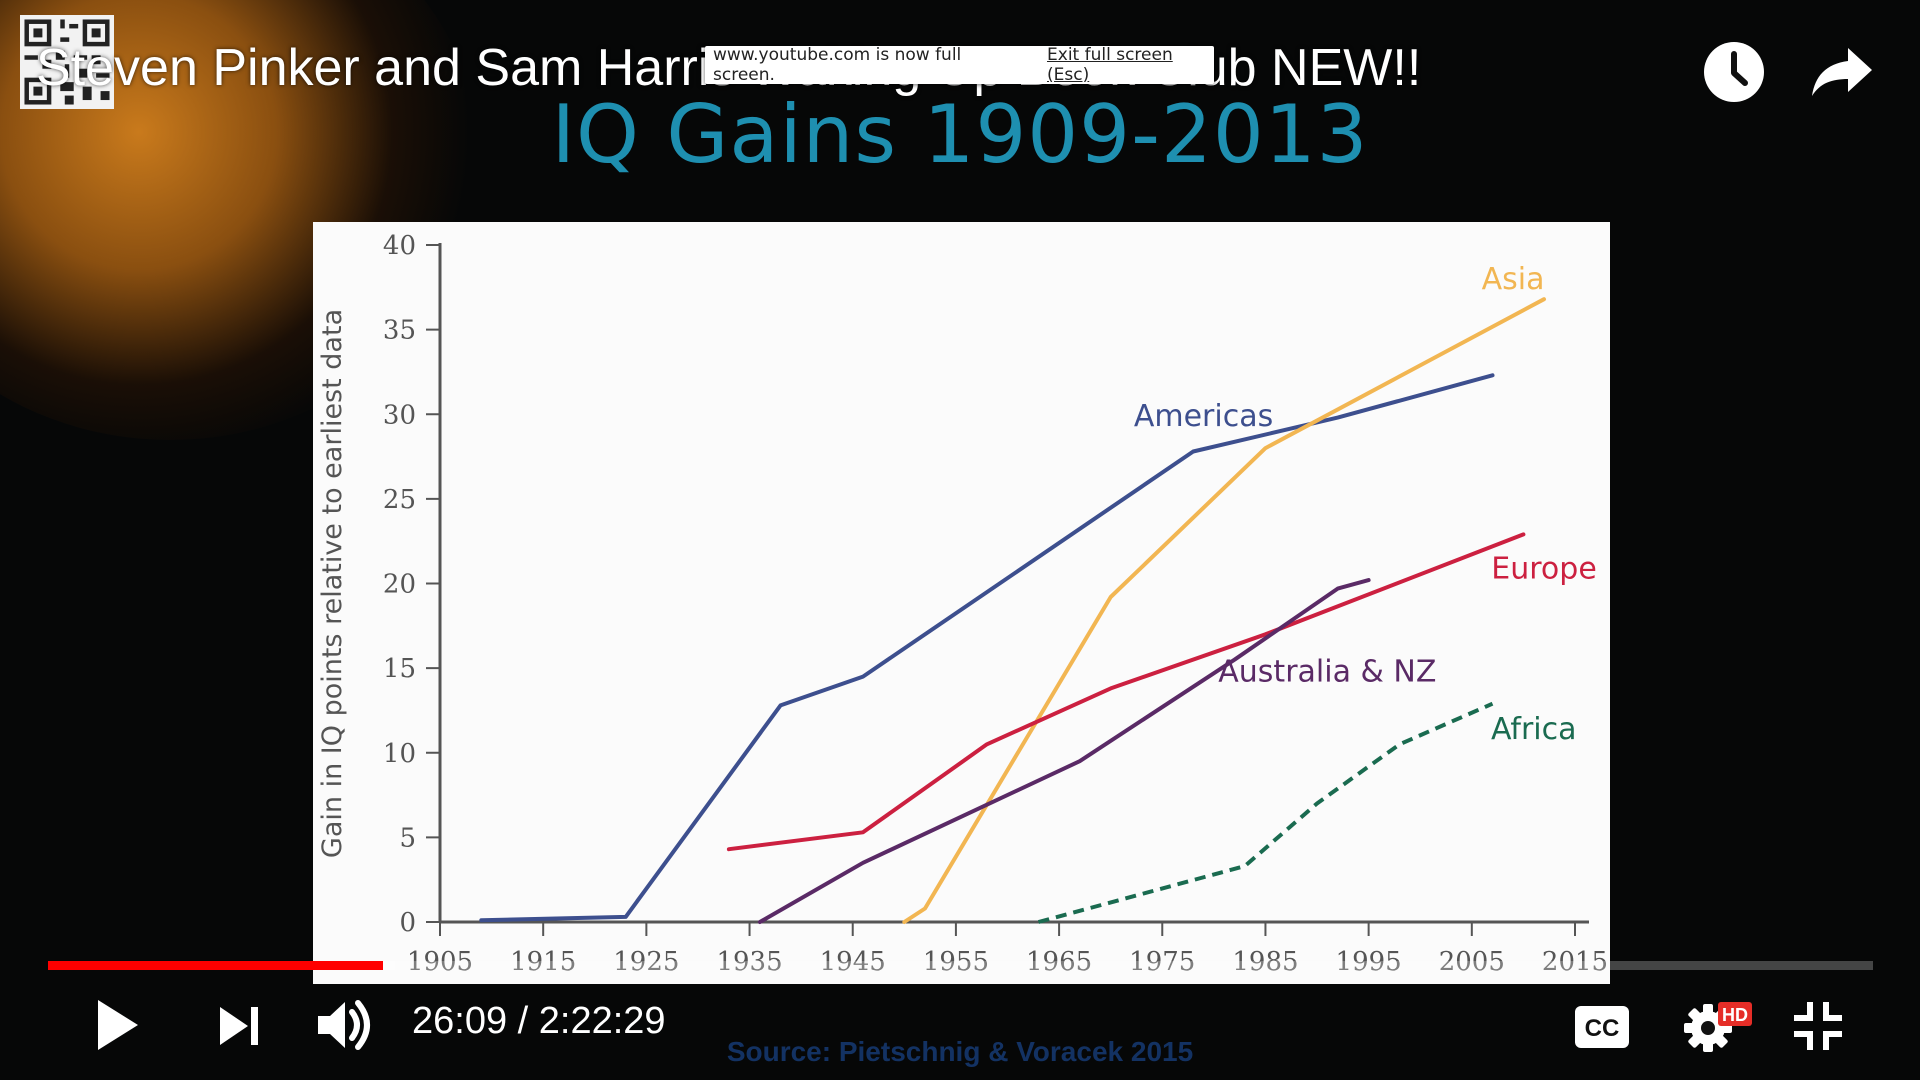 This screenshot has height=1080, width=1920. I want to click on fullscreen-message: www.youtube.com is now full screen., so click(837, 65).